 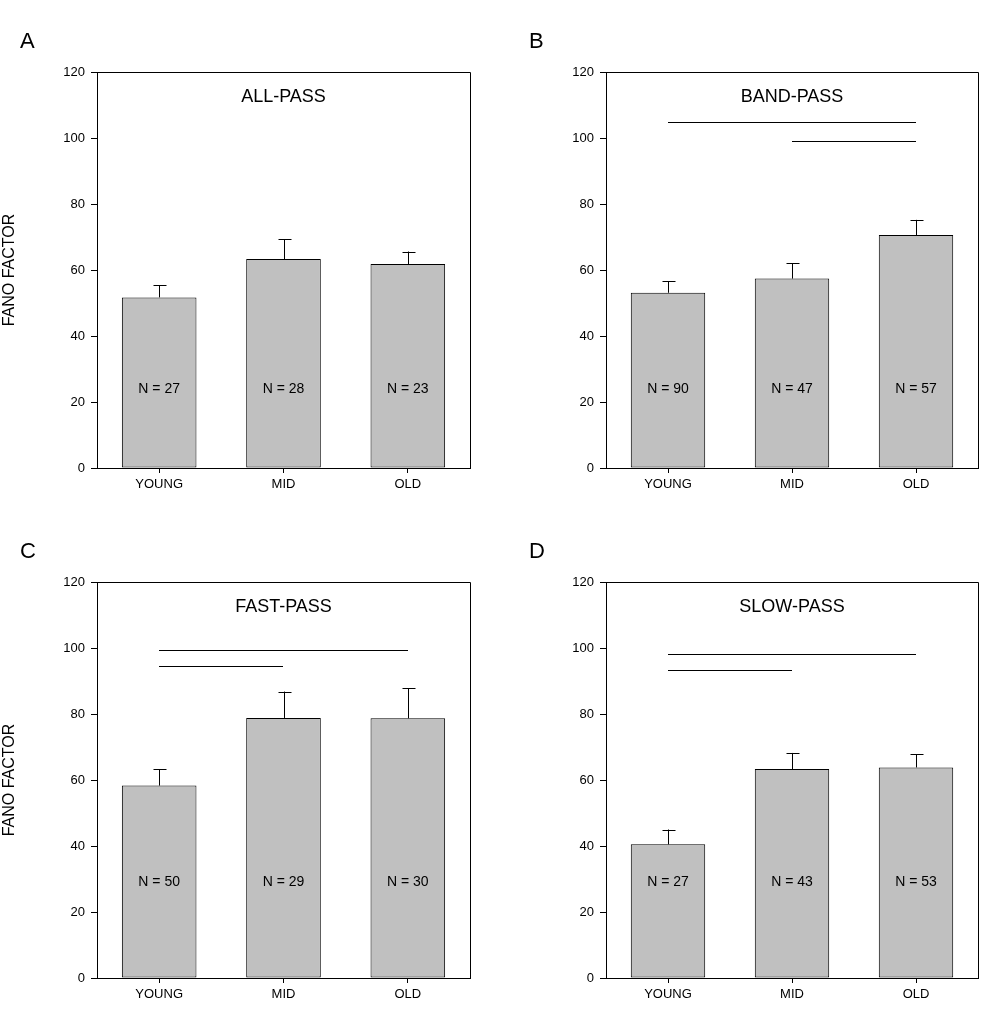 I want to click on annotation: N = 90, so click(x=668, y=387).